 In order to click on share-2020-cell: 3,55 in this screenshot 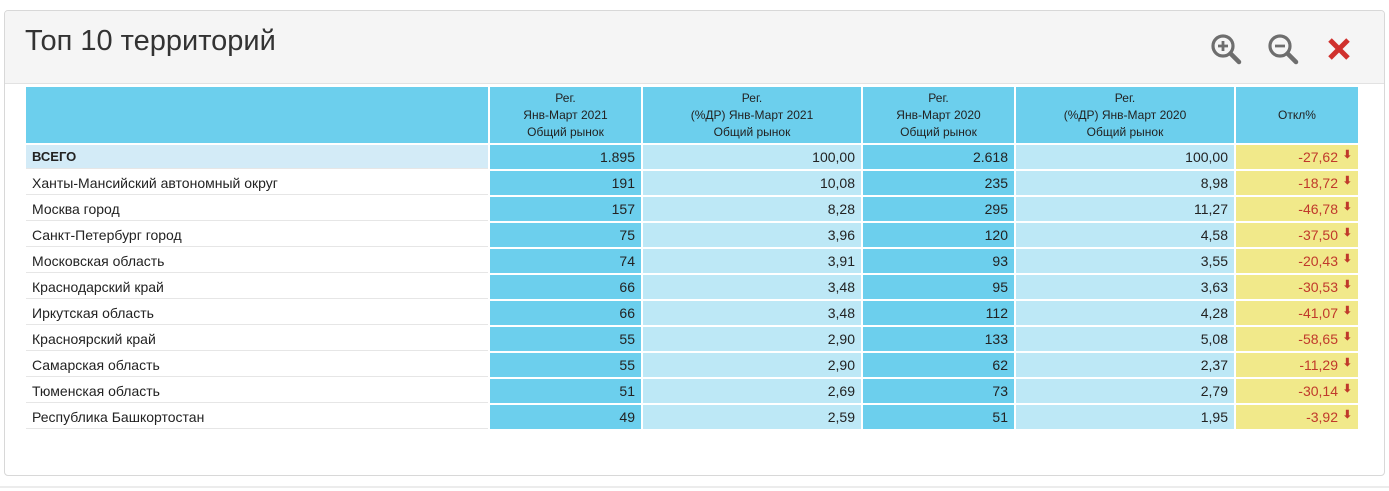, I will do `click(1125, 261)`.